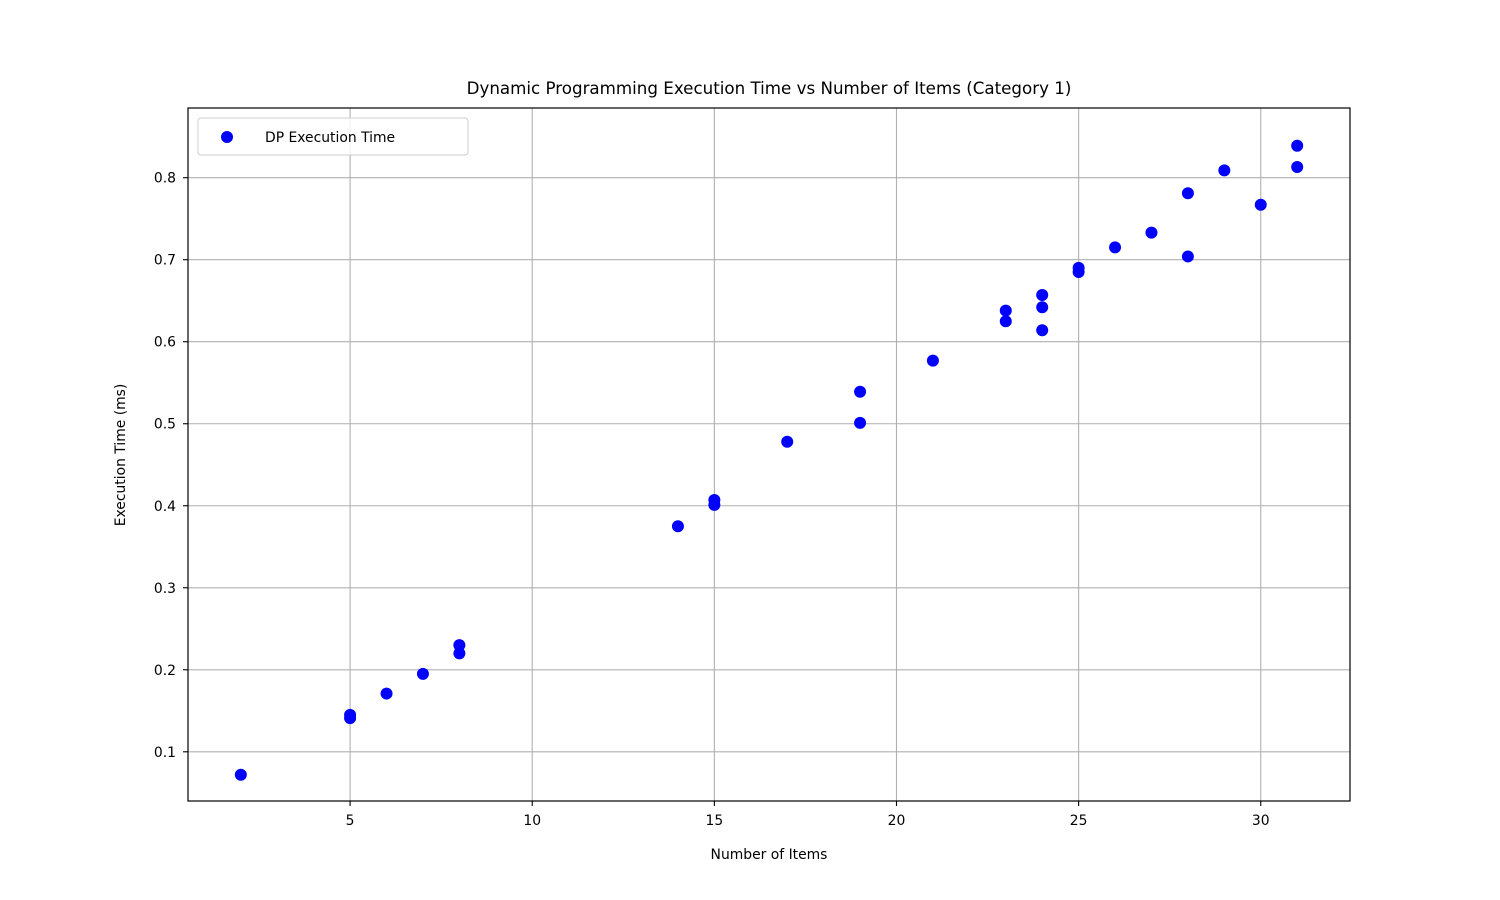 The width and height of the screenshot is (1500, 900). I want to click on y-tick-label: 0.8, so click(165, 179).